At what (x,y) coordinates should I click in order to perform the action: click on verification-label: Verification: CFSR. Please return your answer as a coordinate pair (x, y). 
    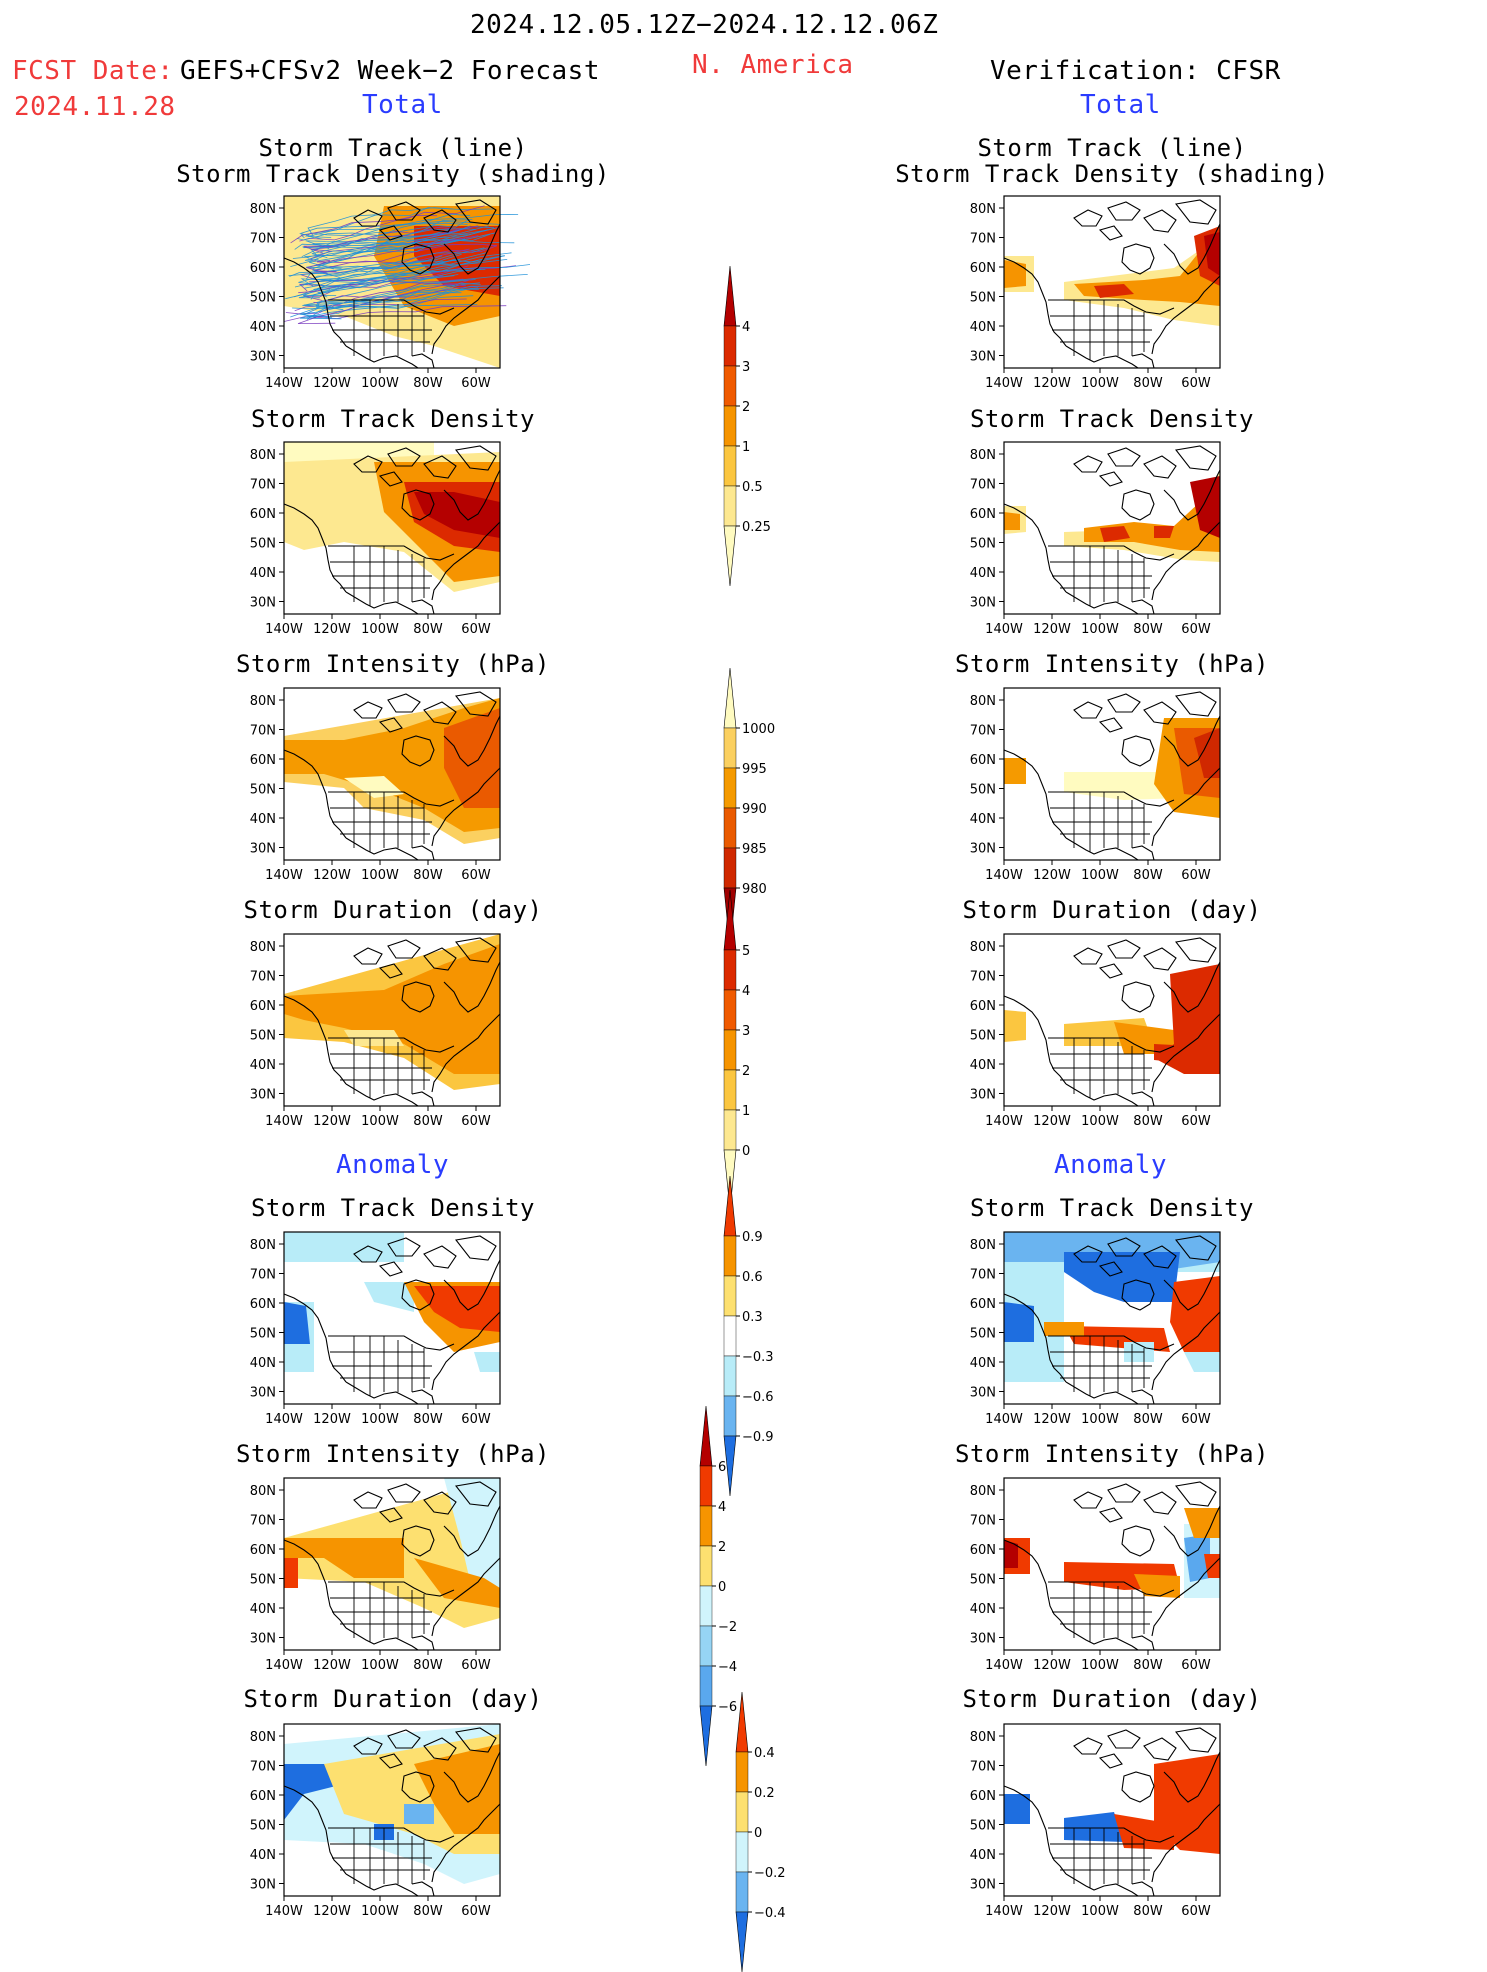
    Looking at the image, I should click on (1135, 71).